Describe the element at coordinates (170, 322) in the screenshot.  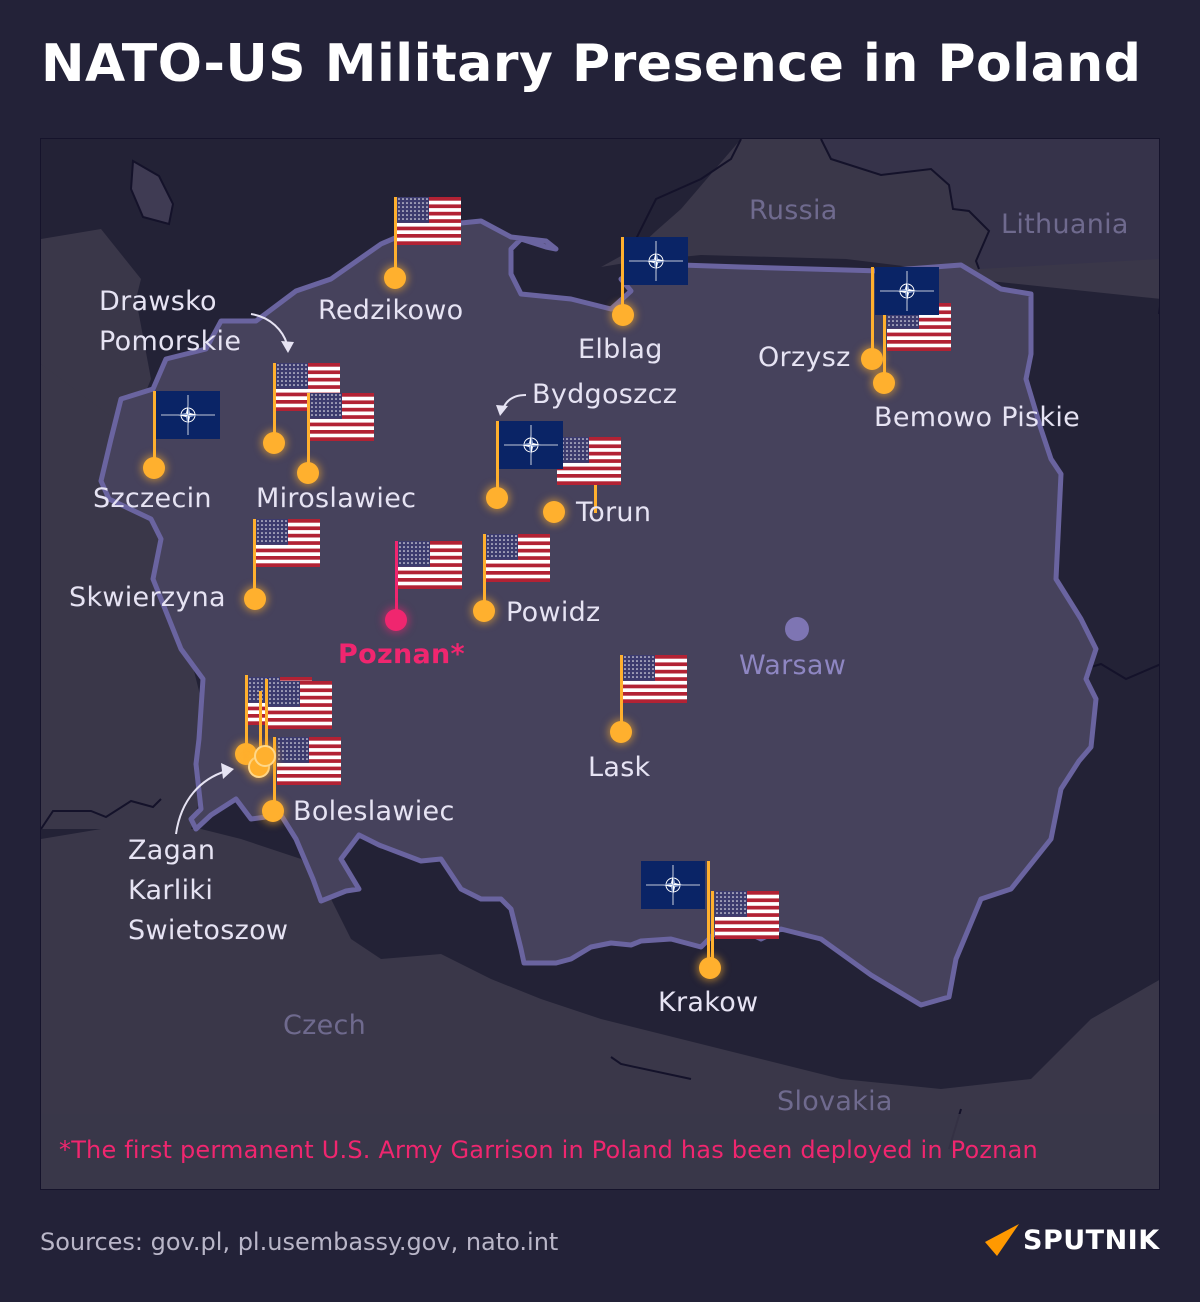
I see `base-label-drawsko-pomorskie: Drawsko Pomorskie` at that location.